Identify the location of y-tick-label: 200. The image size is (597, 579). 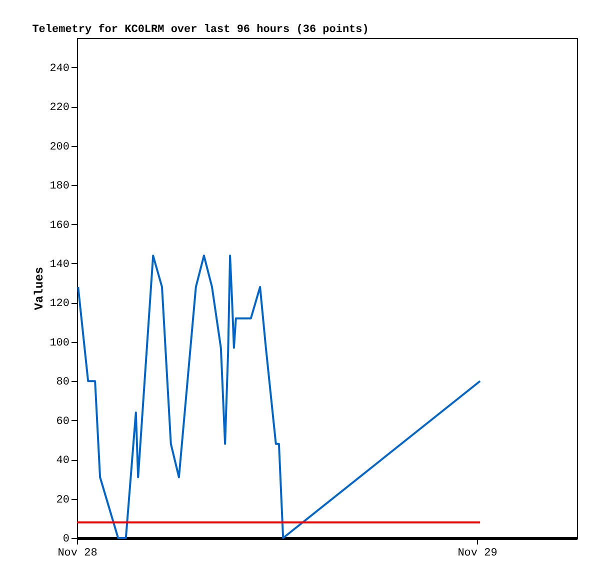
(60, 147).